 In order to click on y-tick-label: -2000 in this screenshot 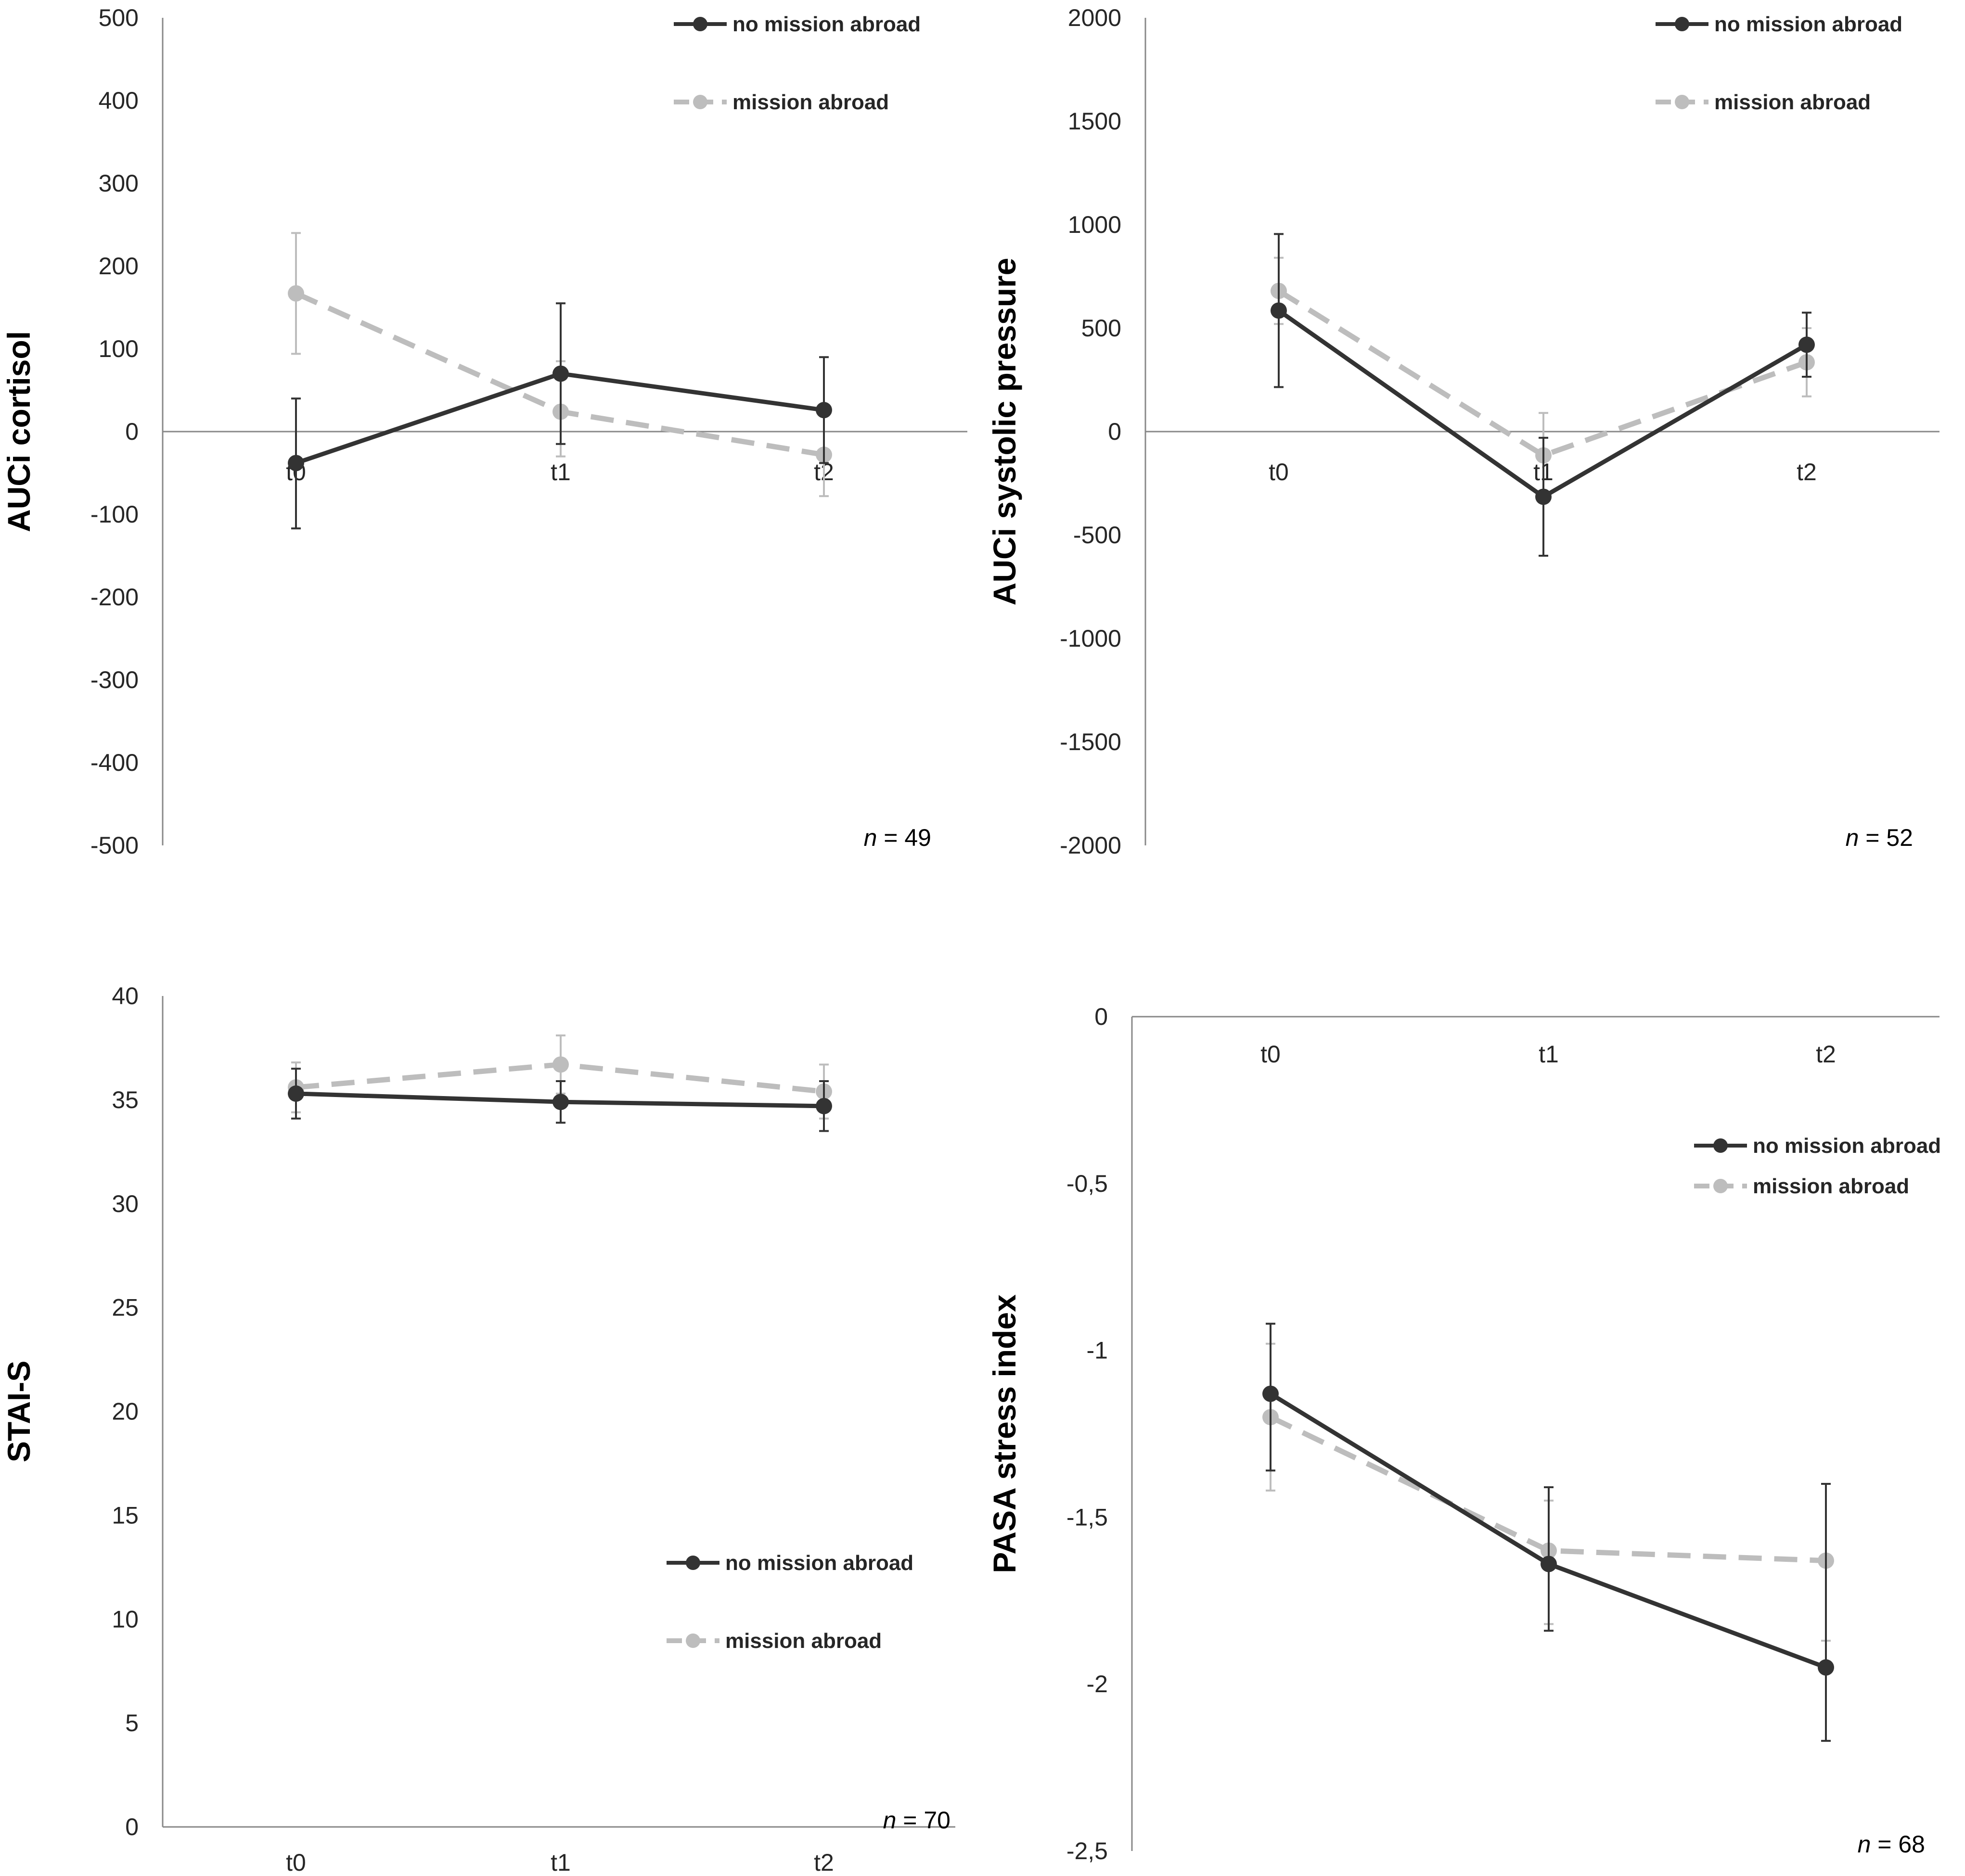, I will do `click(1090, 845)`.